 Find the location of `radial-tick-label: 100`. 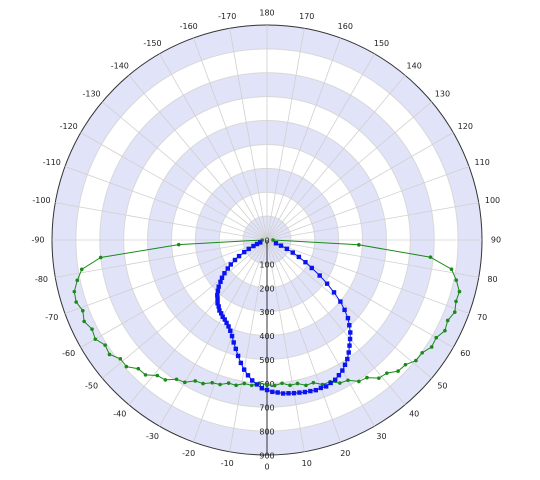

radial-tick-label: 100 is located at coordinates (266, 264).